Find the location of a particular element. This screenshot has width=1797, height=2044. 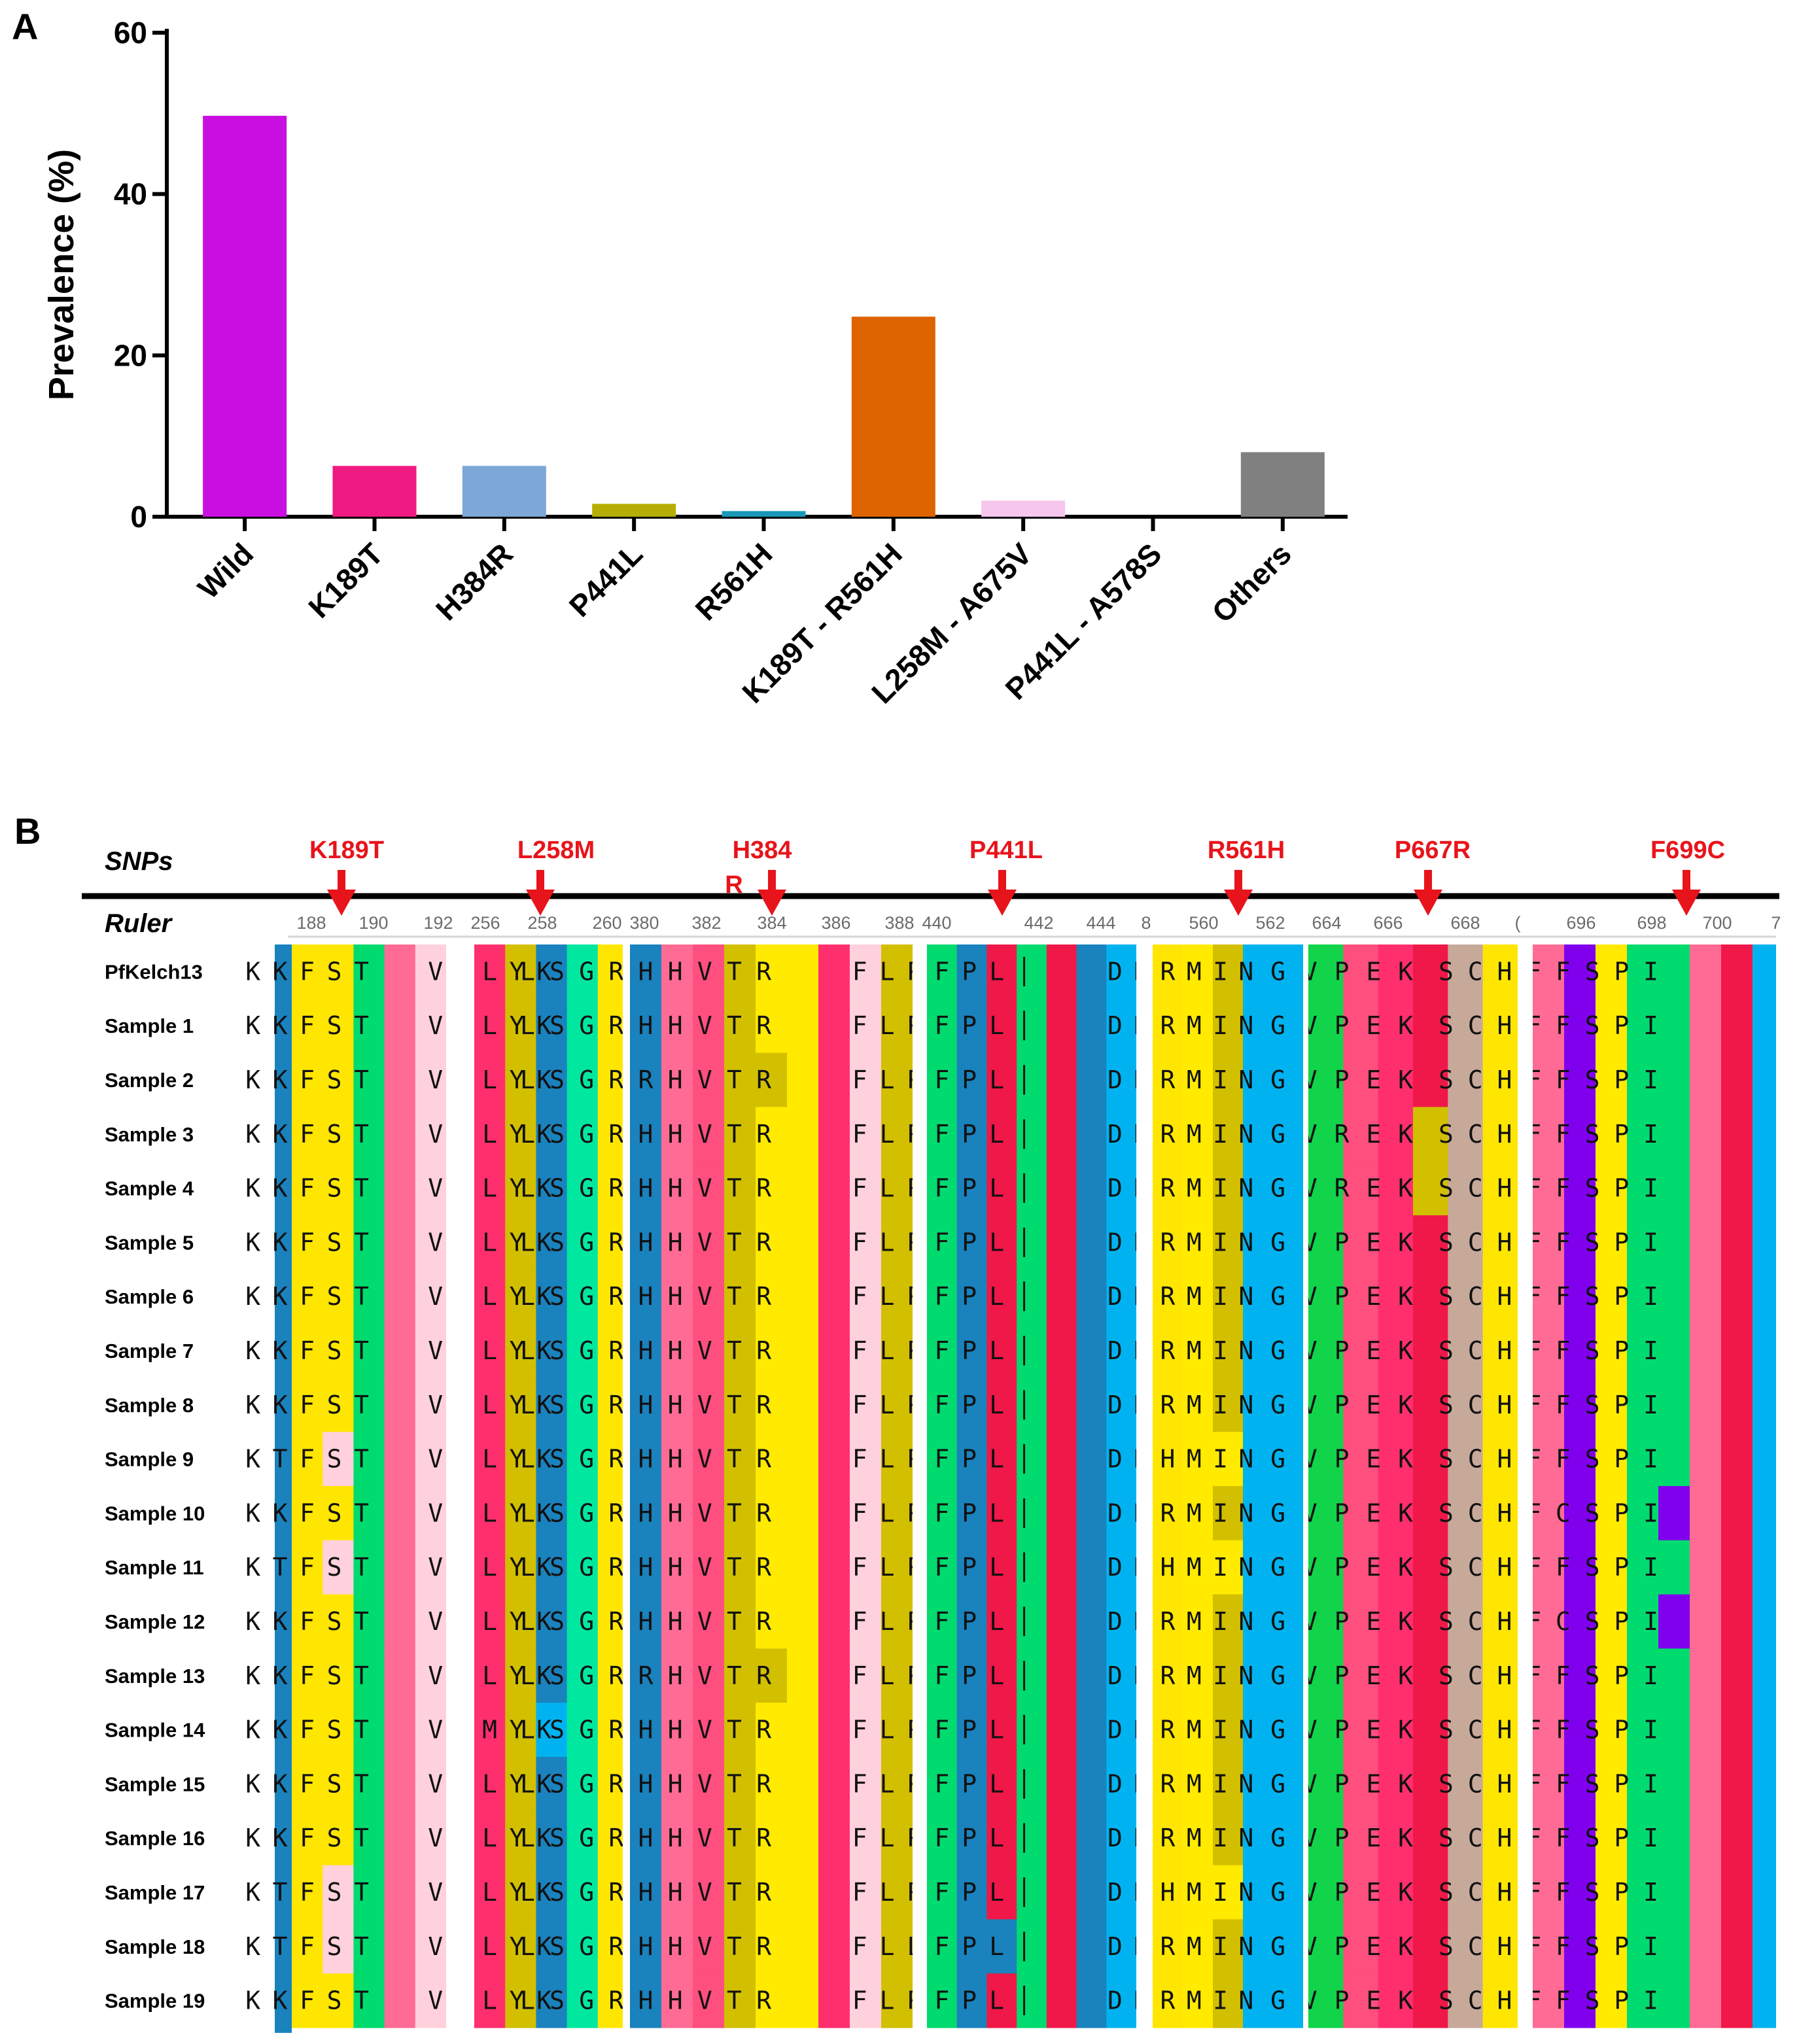

ruler-number: 696 is located at coordinates (1581, 923).